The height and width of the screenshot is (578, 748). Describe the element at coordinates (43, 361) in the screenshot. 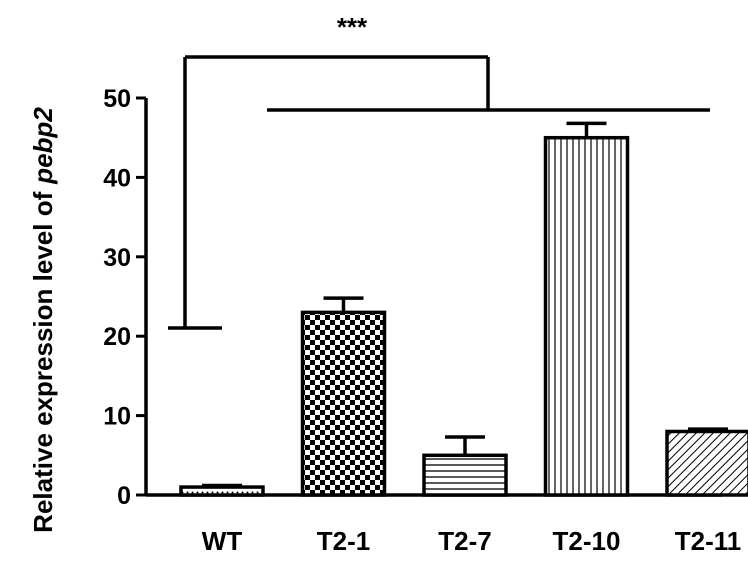

I see `y-axis-title-text: Relative expression level of` at that location.